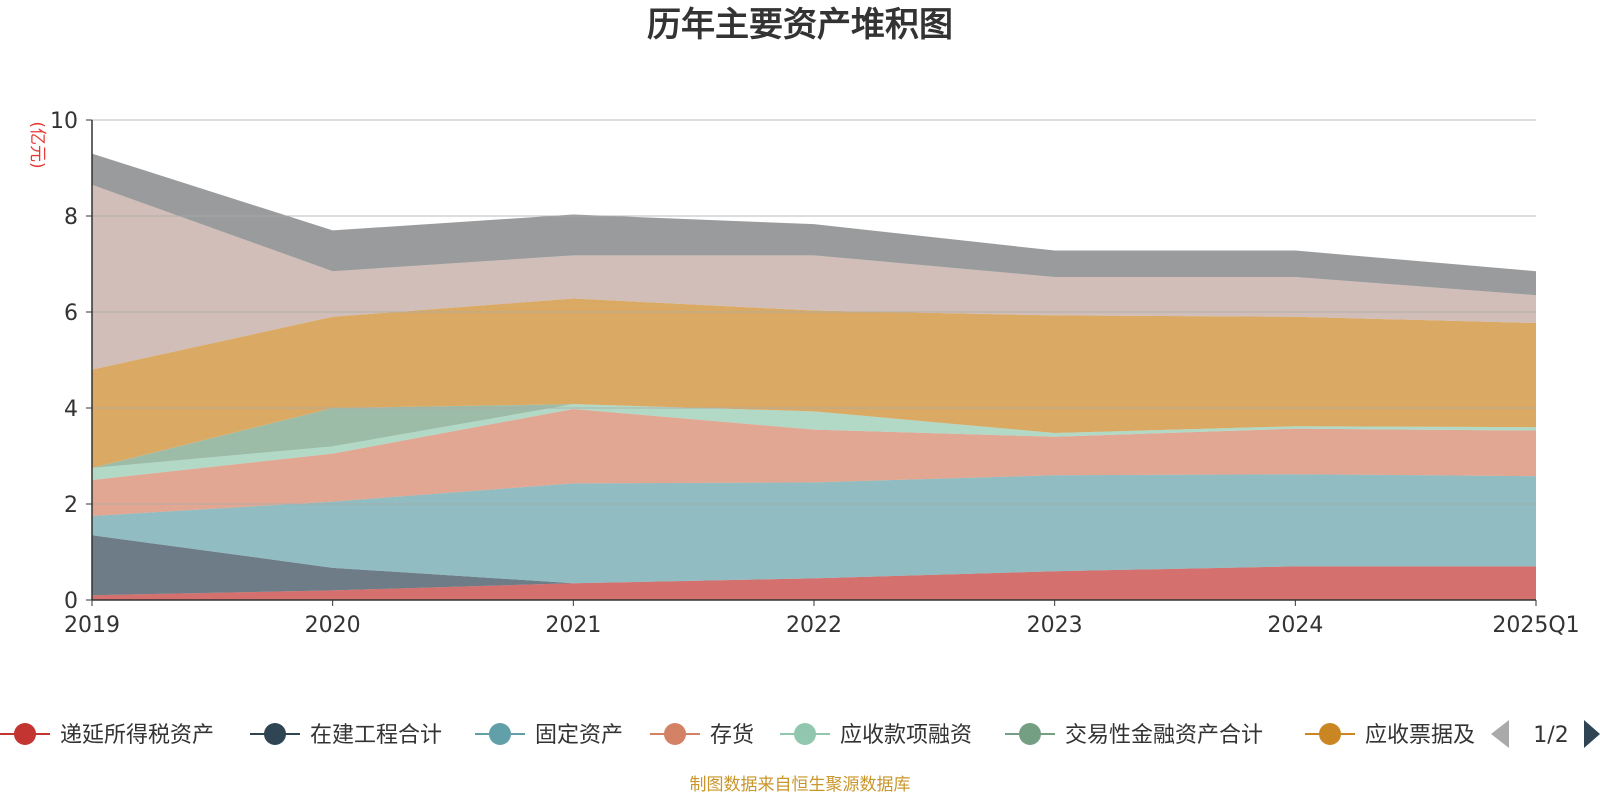  I want to click on y-tick-label: 8, so click(71, 217).